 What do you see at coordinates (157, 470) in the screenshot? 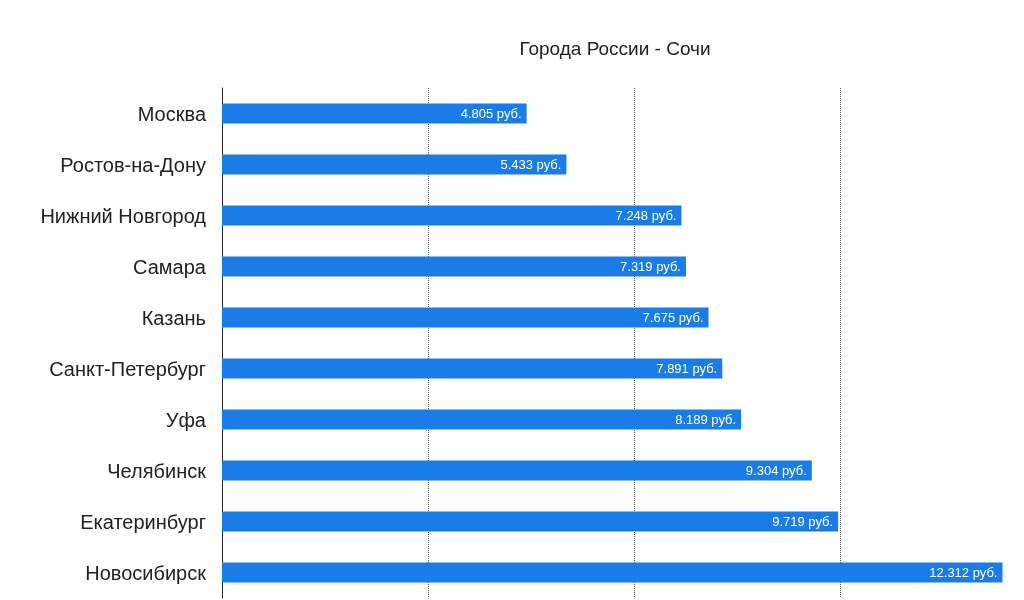
I see `y-tick-label: Челябинск` at bounding box center [157, 470].